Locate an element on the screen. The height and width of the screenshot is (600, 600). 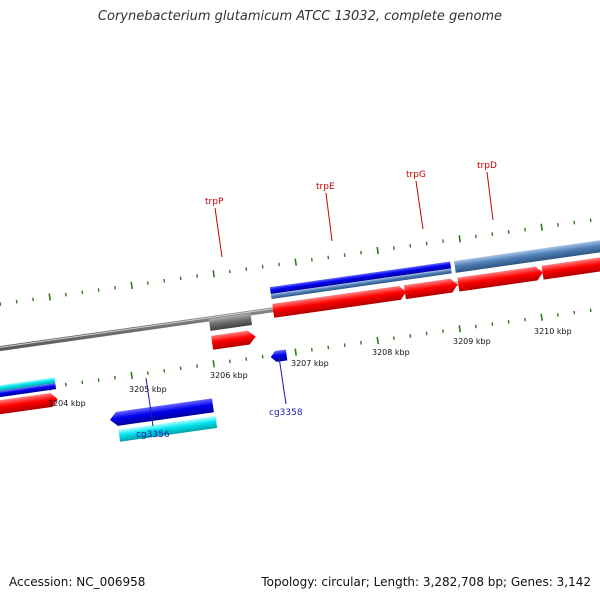
gene-label-trpP: trpP is located at coordinates (214, 202).